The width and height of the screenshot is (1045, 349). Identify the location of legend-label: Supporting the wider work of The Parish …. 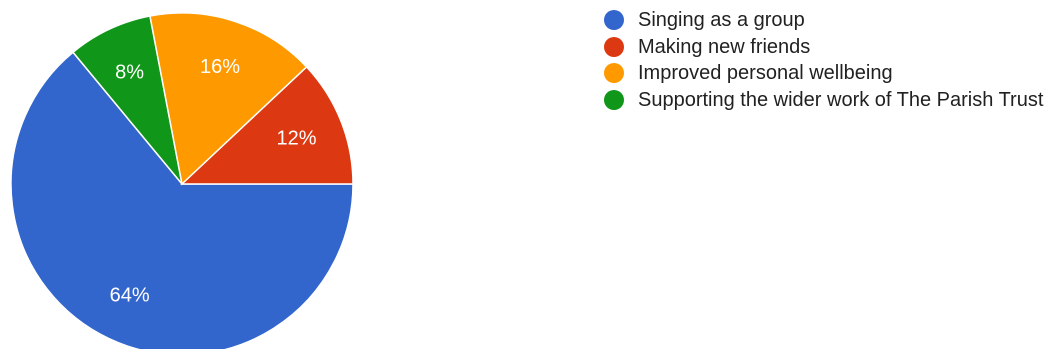
(841, 99).